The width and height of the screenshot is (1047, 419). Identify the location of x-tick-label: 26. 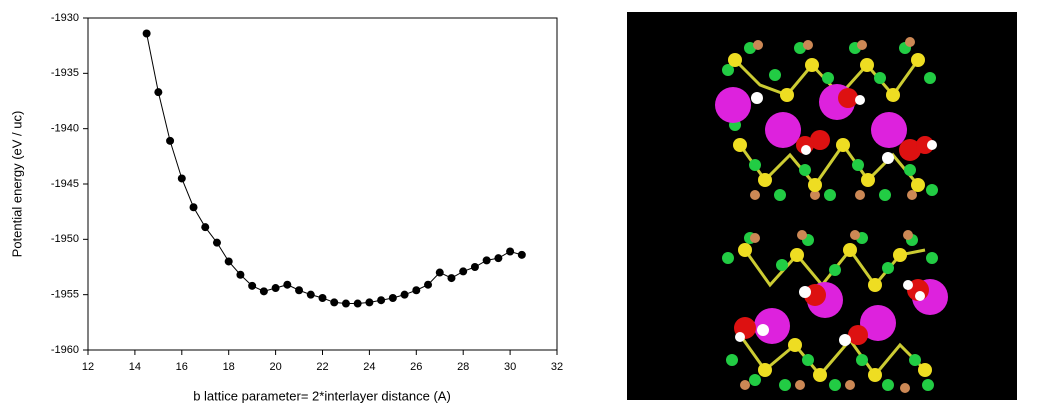
(416, 367).